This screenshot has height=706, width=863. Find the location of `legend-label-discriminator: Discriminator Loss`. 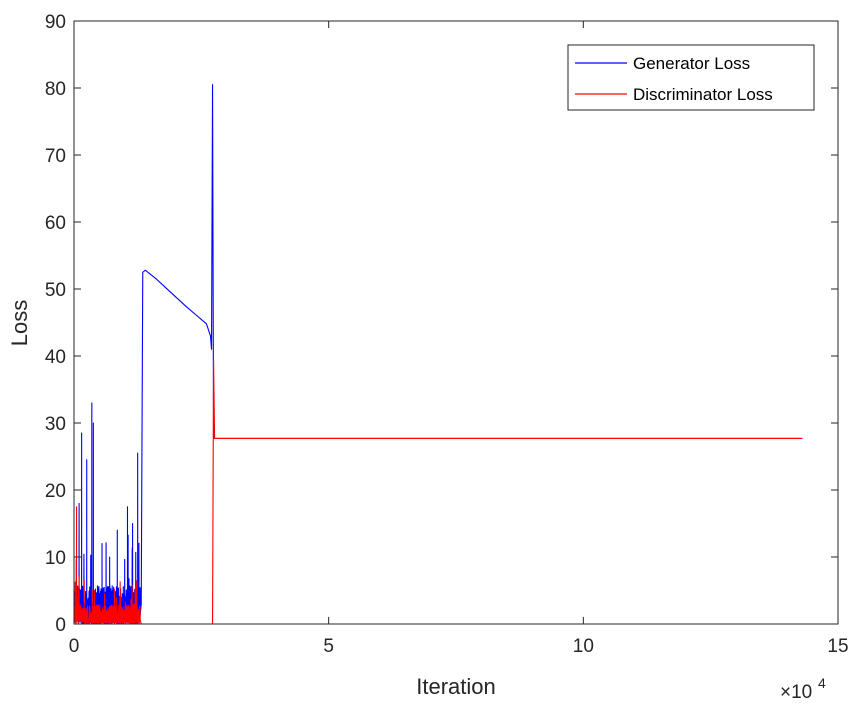

legend-label-discriminator: Discriminator Loss is located at coordinates (703, 94).